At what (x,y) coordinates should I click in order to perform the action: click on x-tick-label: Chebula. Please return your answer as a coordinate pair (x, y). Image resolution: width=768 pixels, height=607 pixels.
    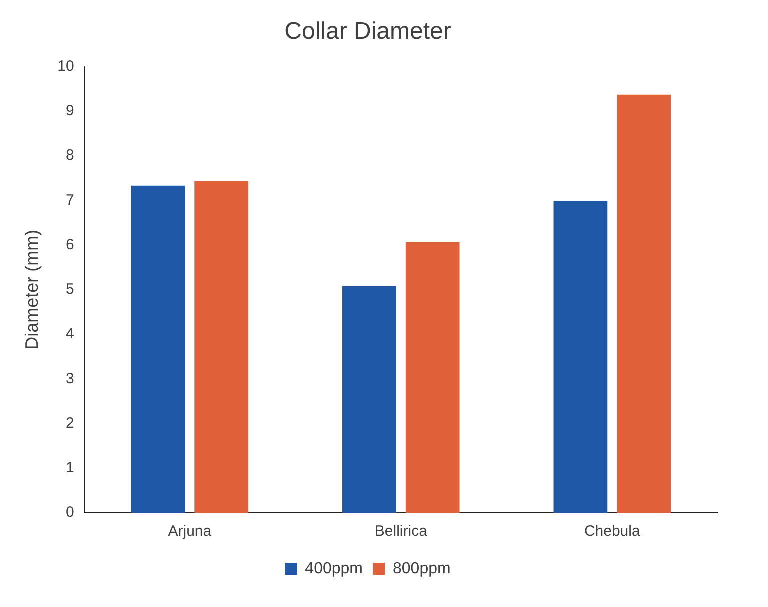
    Looking at the image, I should click on (612, 531).